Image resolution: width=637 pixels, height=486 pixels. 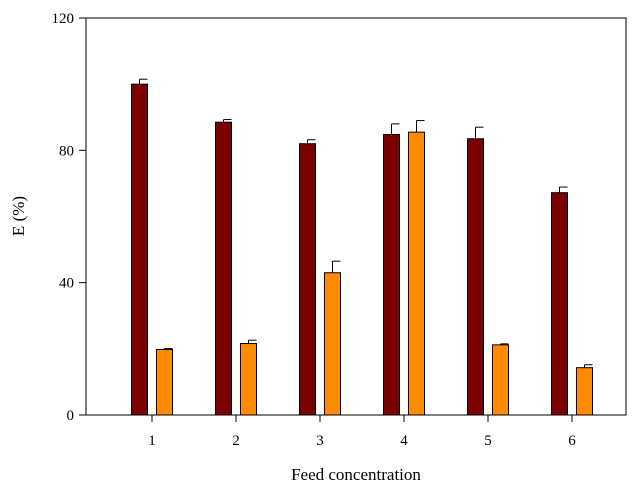 What do you see at coordinates (404, 441) in the screenshot?
I see `x-tick-label: 4` at bounding box center [404, 441].